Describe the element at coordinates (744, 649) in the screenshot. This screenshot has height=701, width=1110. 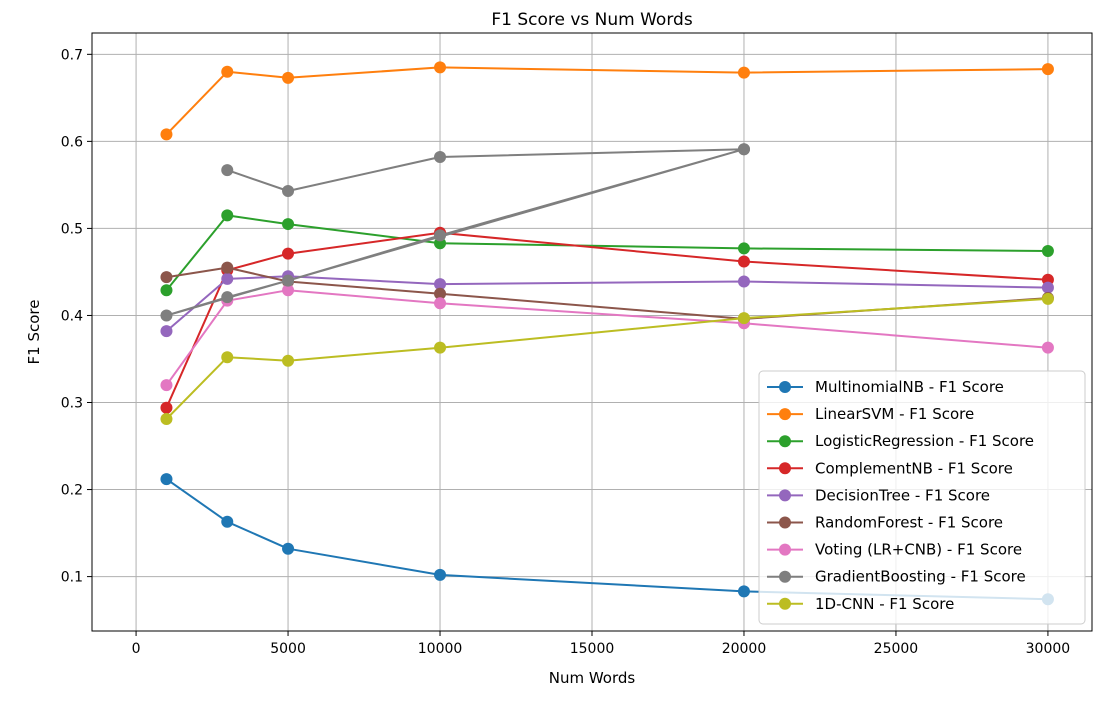
I see `x-tick-label: 20000` at that location.